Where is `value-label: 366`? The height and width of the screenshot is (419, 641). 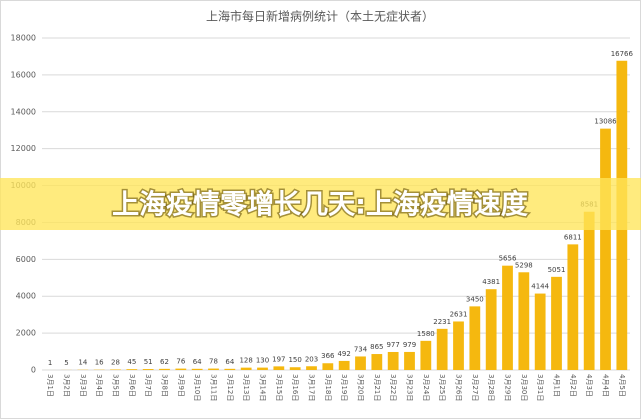 value-label: 366 is located at coordinates (328, 356).